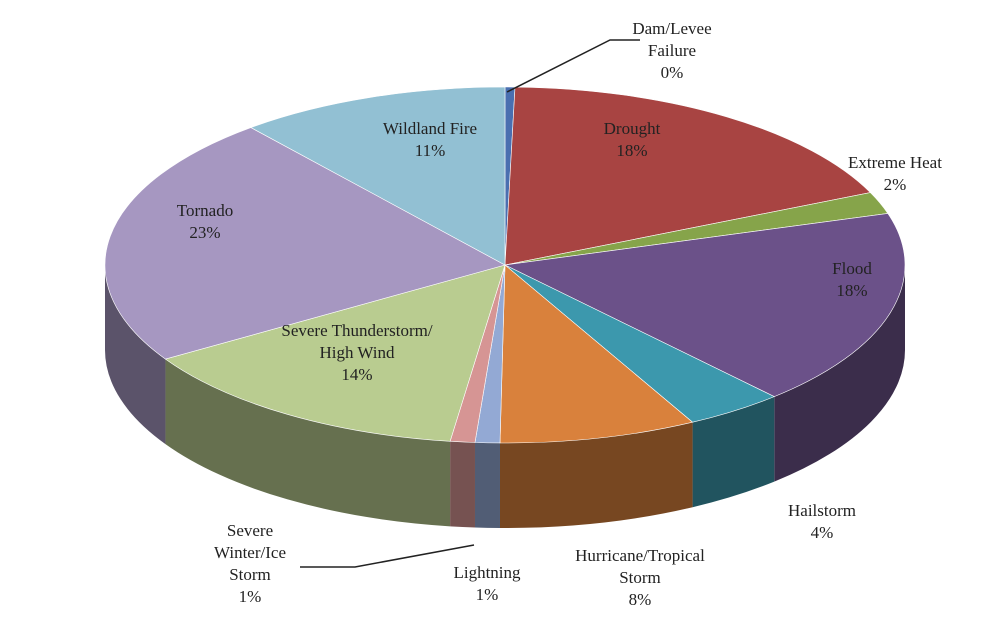 This screenshot has width=995, height=633. What do you see at coordinates (430, 140) in the screenshot?
I see `slice-label: Wildland Fire 11%` at bounding box center [430, 140].